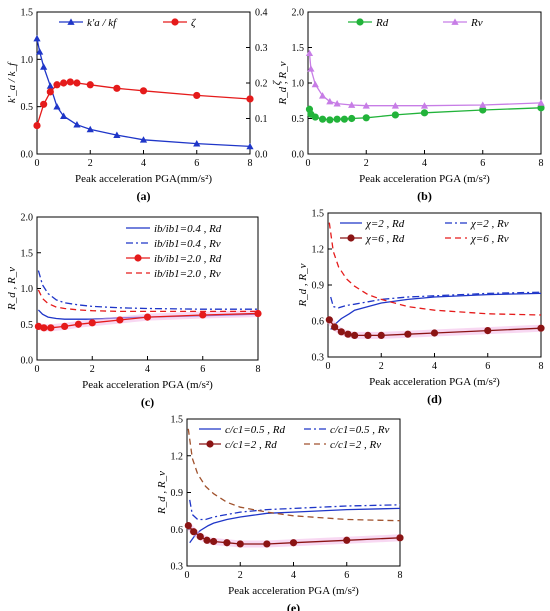  Describe the element at coordinates (147, 402) in the screenshot. I see `panel-label: (c)` at that location.